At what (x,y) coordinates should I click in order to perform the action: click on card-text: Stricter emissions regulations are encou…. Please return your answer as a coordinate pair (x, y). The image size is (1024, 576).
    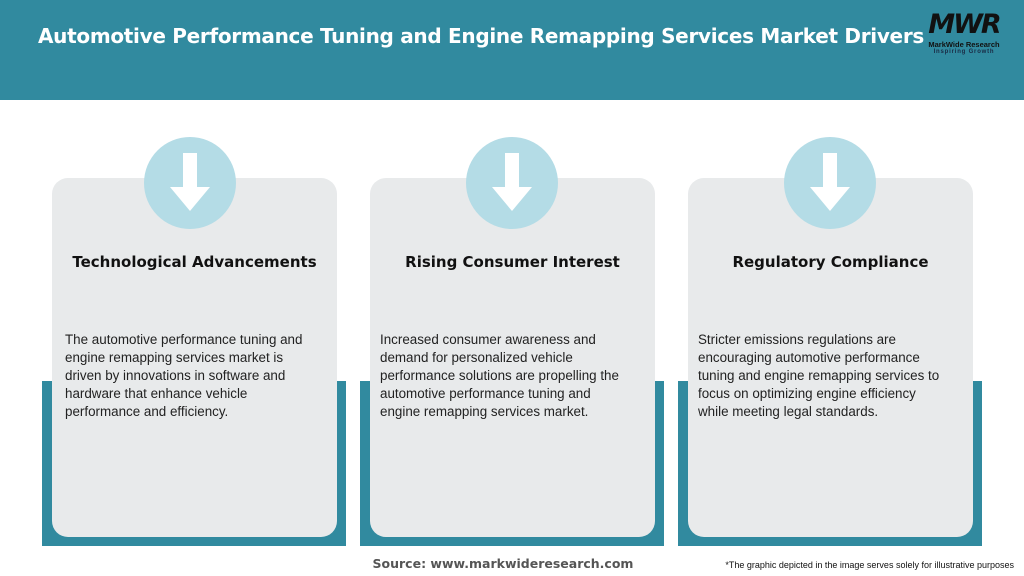
    Looking at the image, I should click on (819, 375).